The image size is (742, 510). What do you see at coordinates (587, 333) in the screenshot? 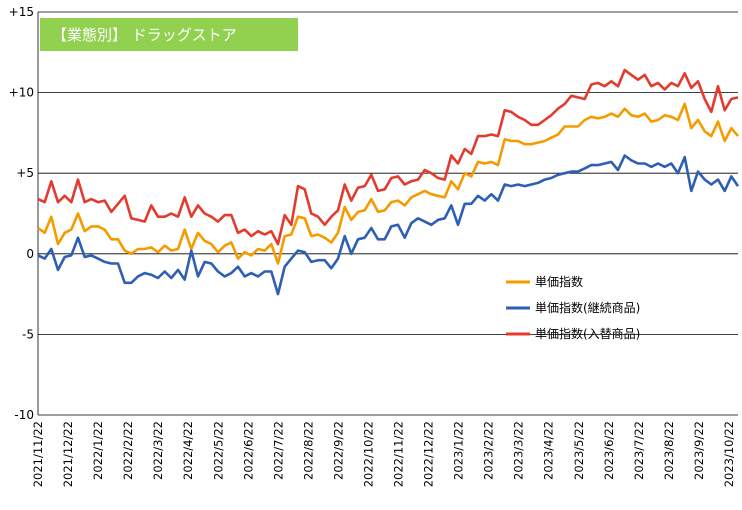
I see `legend-label-3: 単価指数(入替商品)` at bounding box center [587, 333].